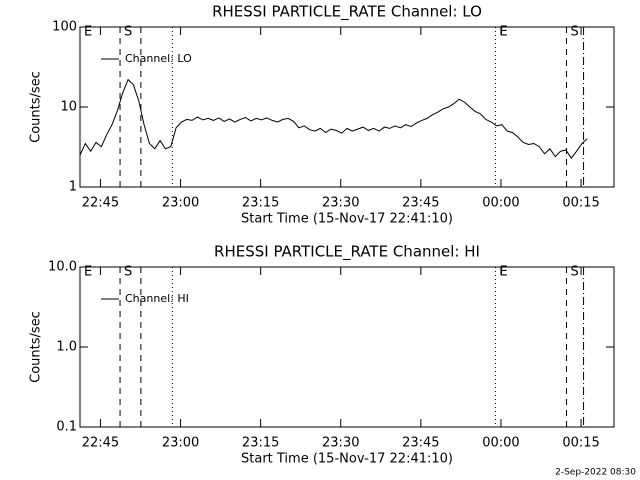 This screenshot has height=480, width=640. What do you see at coordinates (158, 58) in the screenshot?
I see `legend-label: Channel: LO` at bounding box center [158, 58].